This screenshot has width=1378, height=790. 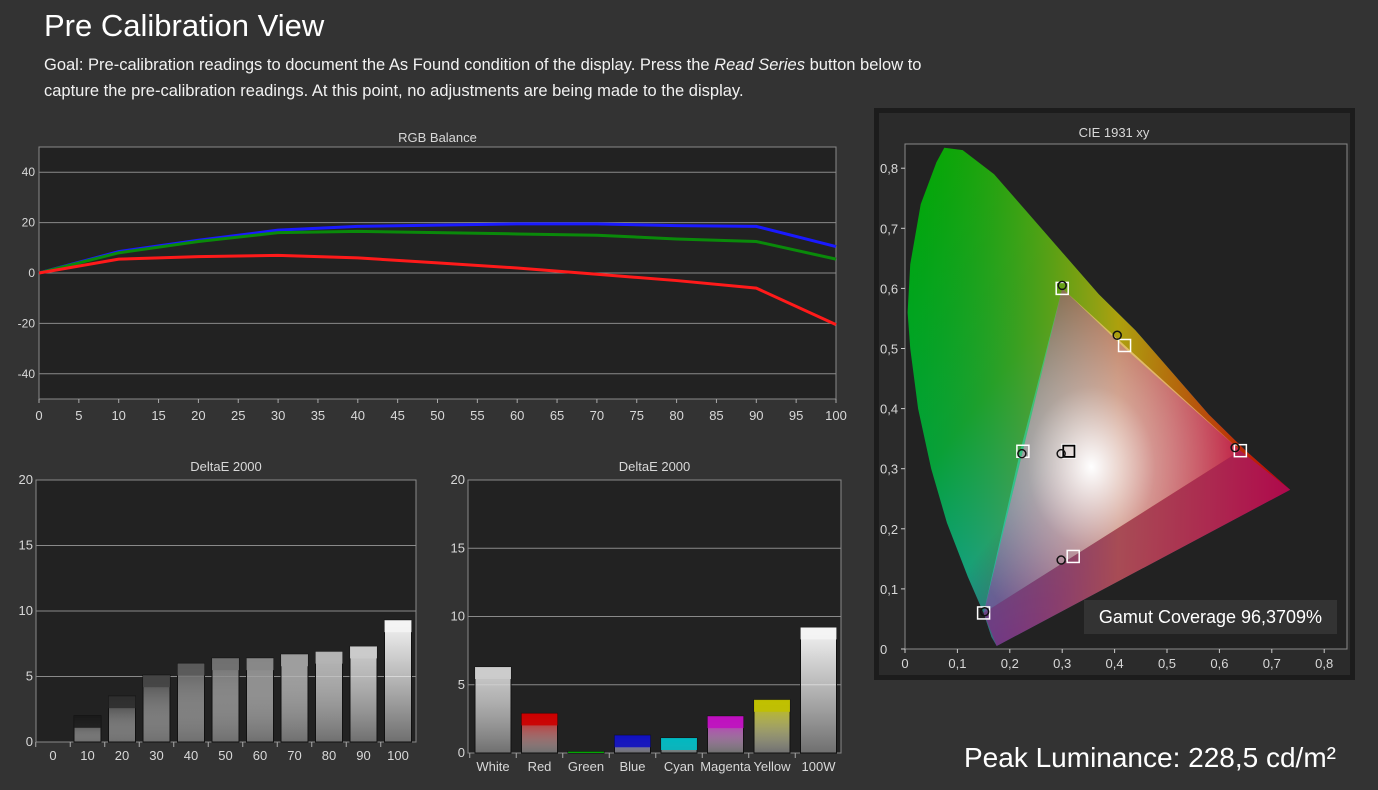 What do you see at coordinates (29, 172) in the screenshot?
I see `y-tick-label: 40` at bounding box center [29, 172].